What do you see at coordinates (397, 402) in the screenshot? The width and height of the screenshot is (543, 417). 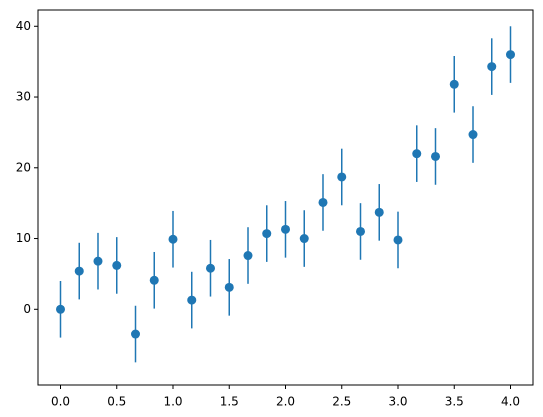 I see `x-tick-label: 3.0` at bounding box center [397, 402].